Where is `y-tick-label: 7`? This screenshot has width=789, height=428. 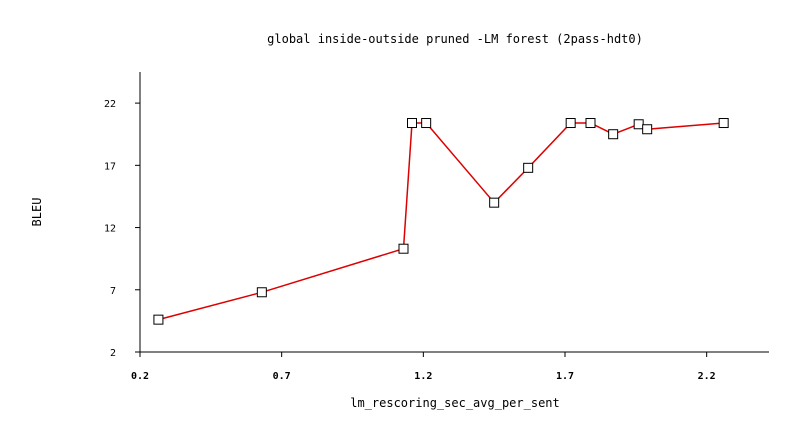 y-tick-label: 7 is located at coordinates (113, 291).